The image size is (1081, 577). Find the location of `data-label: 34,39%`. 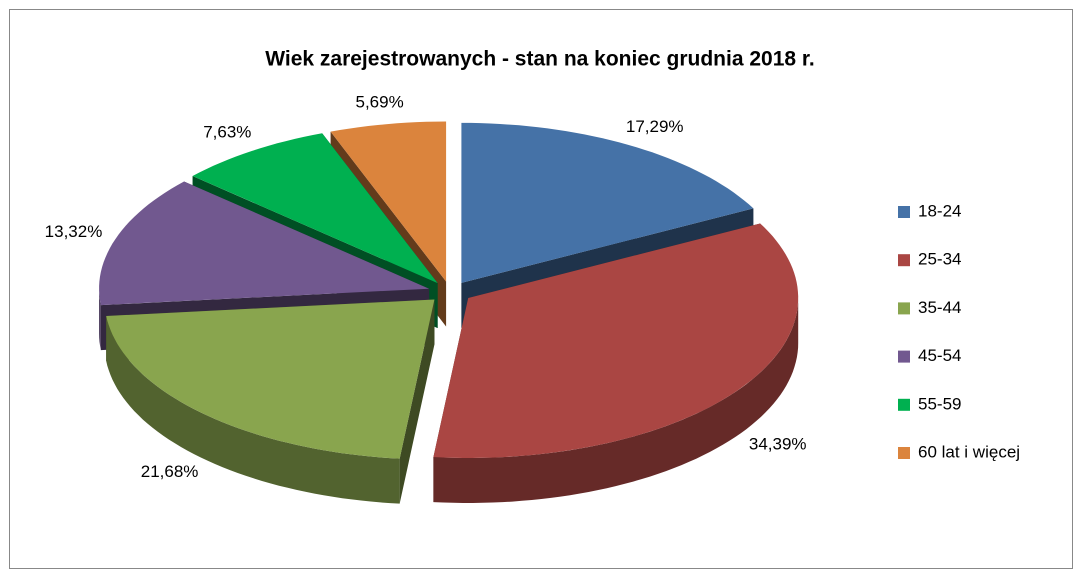

data-label: 34,39% is located at coordinates (778, 443).